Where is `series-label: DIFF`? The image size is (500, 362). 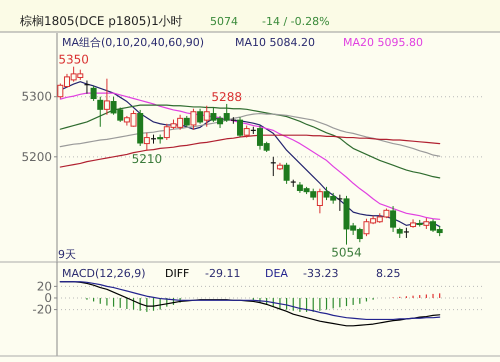
series-label: DIFF is located at coordinates (177, 273).